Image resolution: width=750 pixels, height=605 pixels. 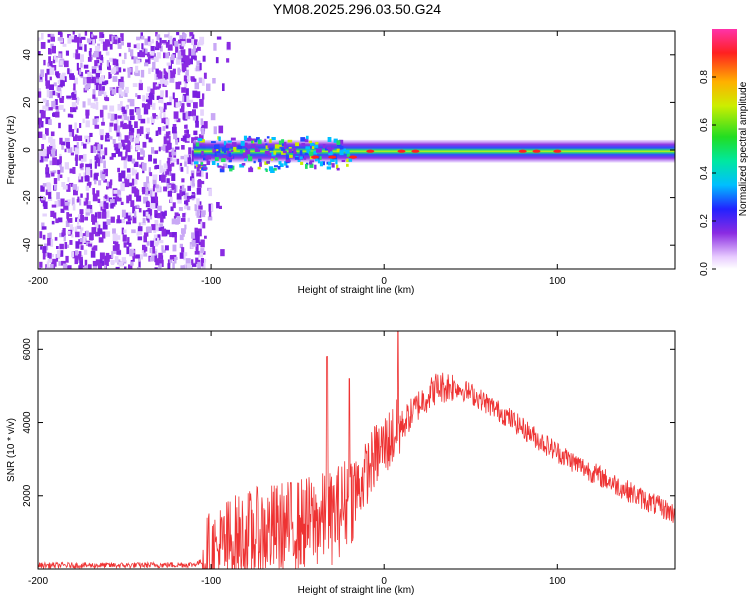 I want to click on colorbar-tick-label: 0.8, so click(x=704, y=77).